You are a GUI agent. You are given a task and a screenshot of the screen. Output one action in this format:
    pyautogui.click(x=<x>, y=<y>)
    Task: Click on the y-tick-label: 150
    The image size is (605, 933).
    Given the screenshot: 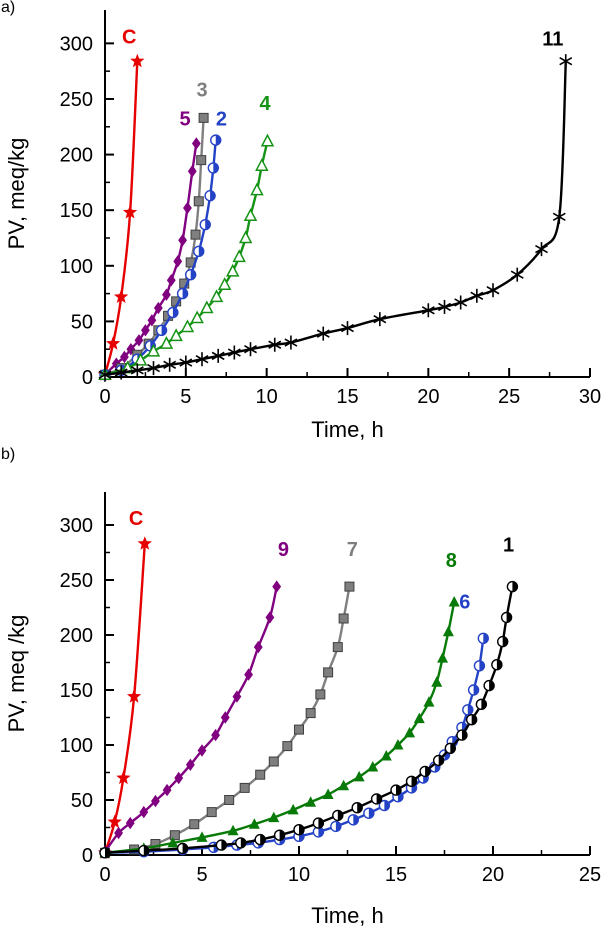 What is the action you would take?
    pyautogui.click(x=76, y=691)
    